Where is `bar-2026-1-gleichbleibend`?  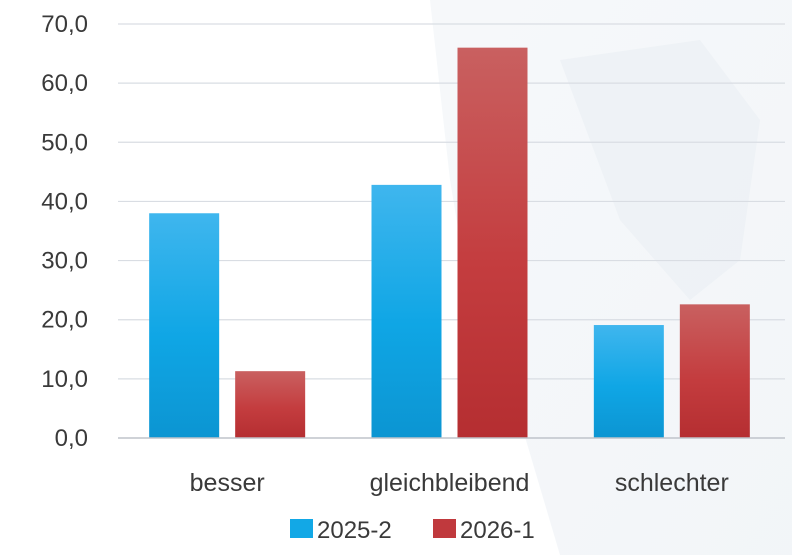 bar-2026-1-gleichbleibend is located at coordinates (492, 243).